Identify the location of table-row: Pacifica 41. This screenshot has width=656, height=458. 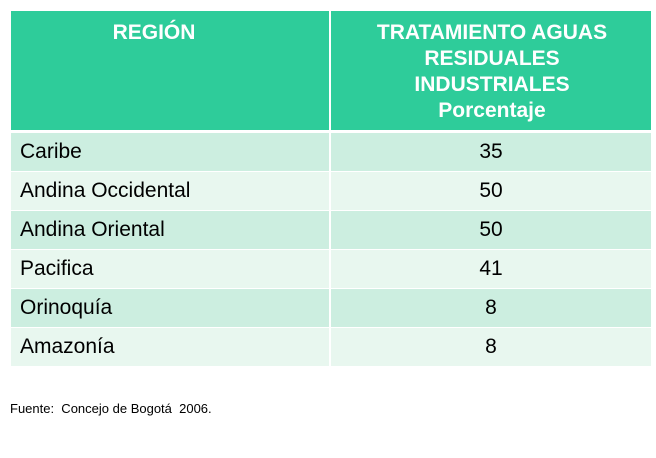
(331, 269).